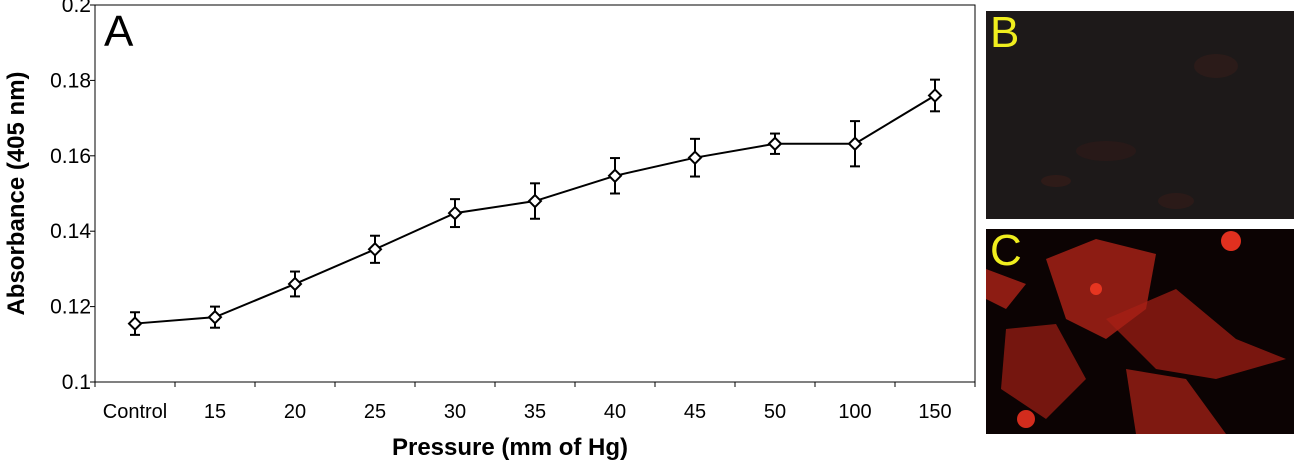  Describe the element at coordinates (70, 156) in the screenshot. I see `y-tick-label: 0.16` at that location.